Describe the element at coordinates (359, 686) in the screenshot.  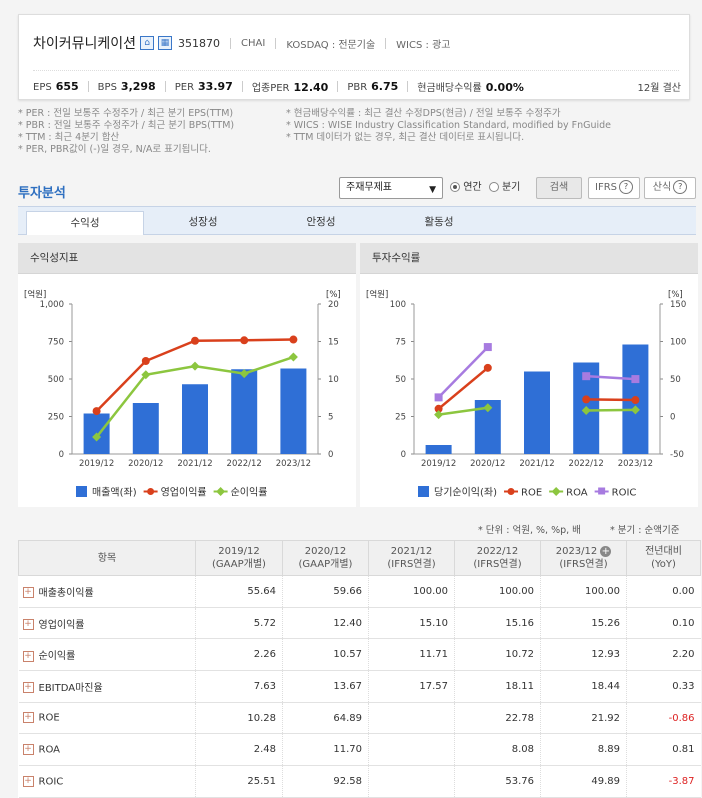
I see `table-row: + EBITDA마진율 7.63 13.67 17.57 18.11 18.44 0.33` at that location.